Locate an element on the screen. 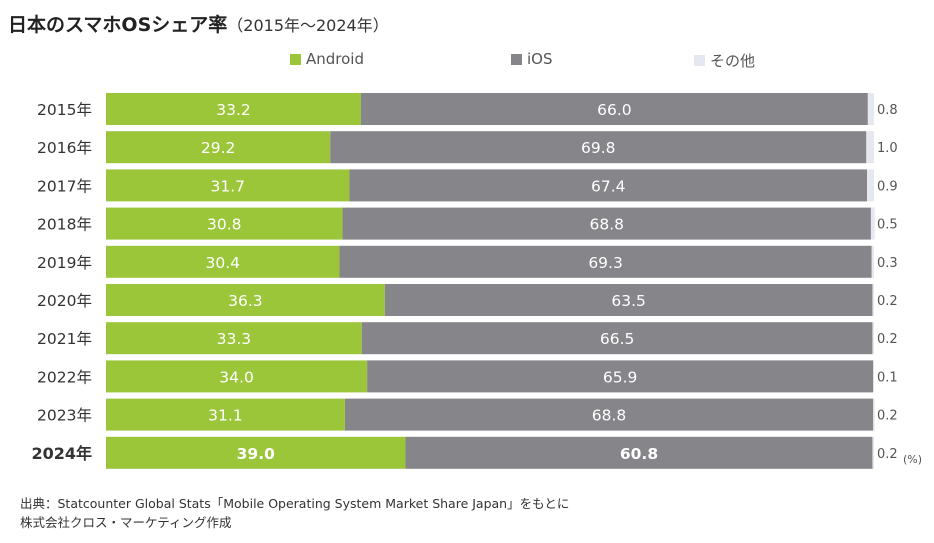 The image size is (934, 543). legend-swatch-other is located at coordinates (699, 60).